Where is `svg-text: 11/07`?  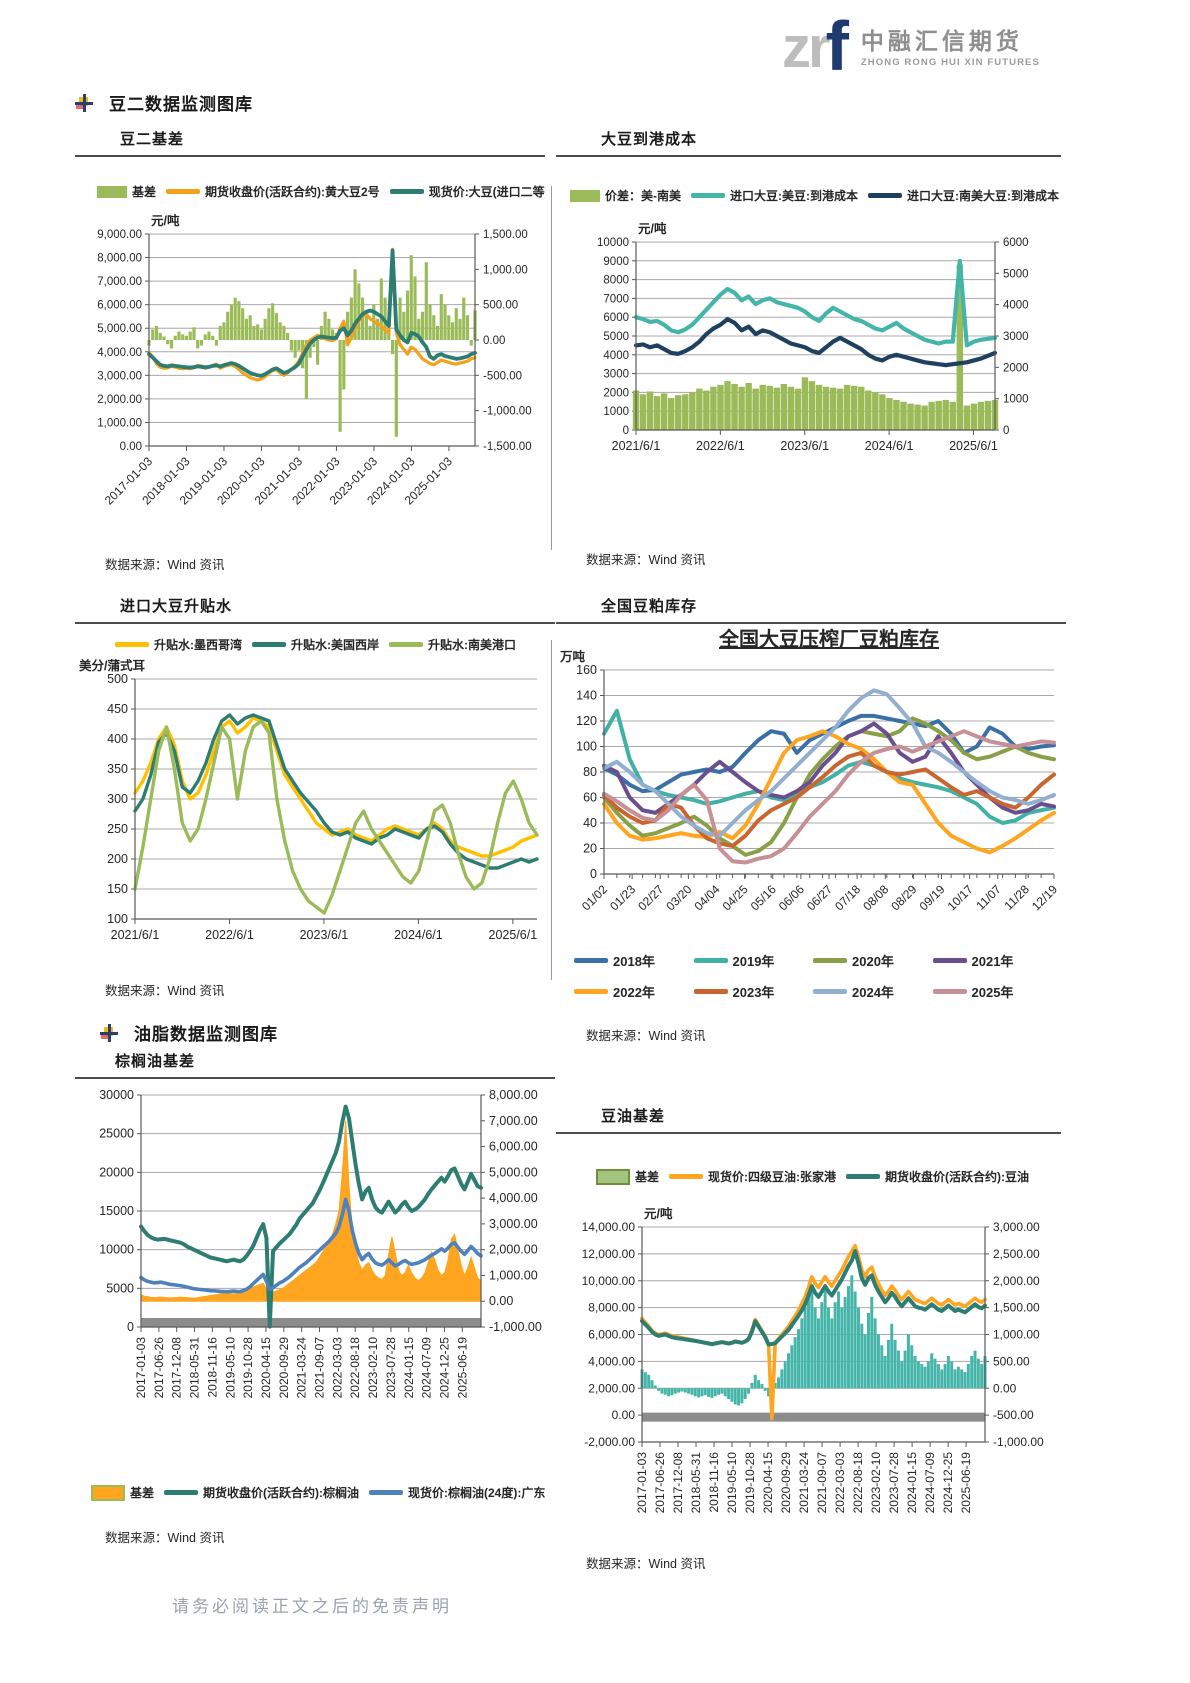
svg-text: 11/07 is located at coordinates (988, 897).